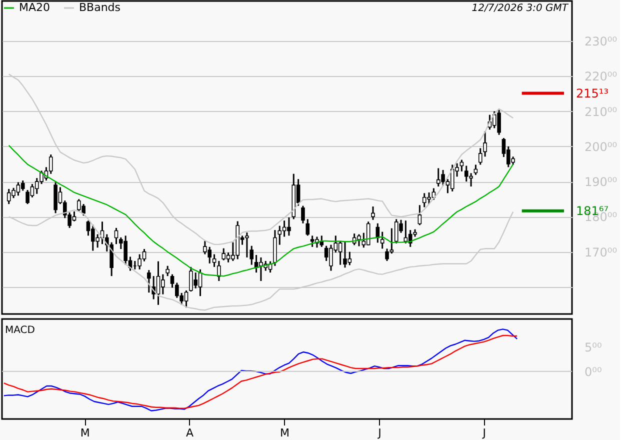  Describe the element at coordinates (592, 93) in the screenshot. I see `ref-line-label: 215¹³` at that location.